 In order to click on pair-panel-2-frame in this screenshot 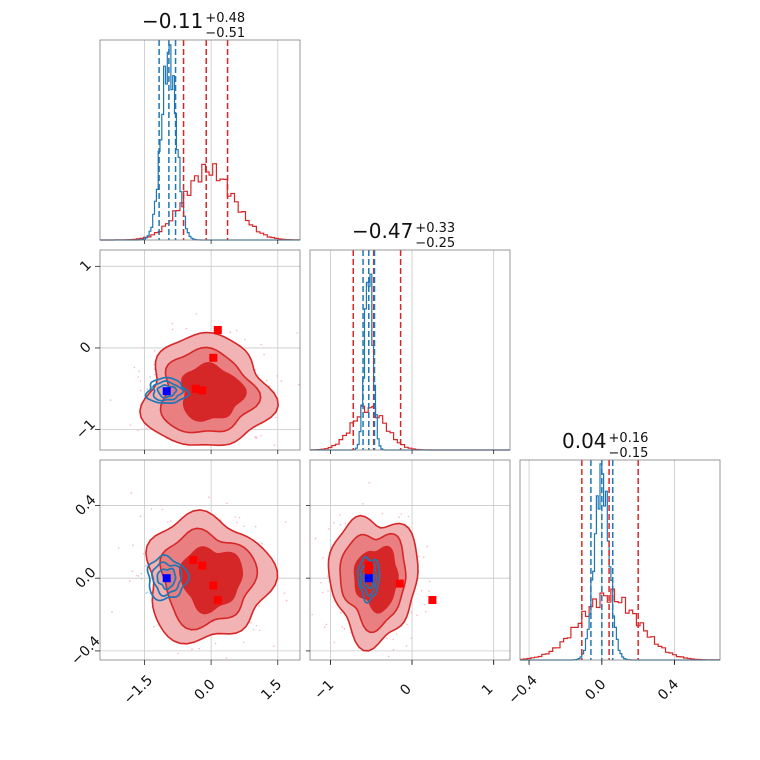, I will do `click(200, 560)`.